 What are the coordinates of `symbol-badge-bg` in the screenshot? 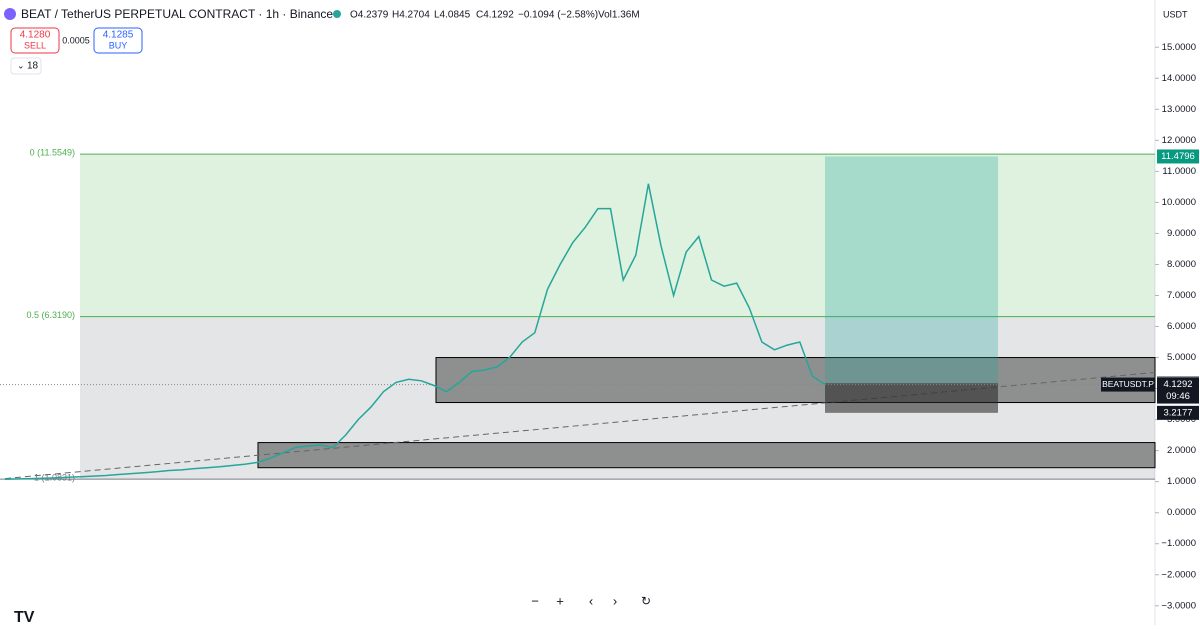 It's located at (1128, 384).